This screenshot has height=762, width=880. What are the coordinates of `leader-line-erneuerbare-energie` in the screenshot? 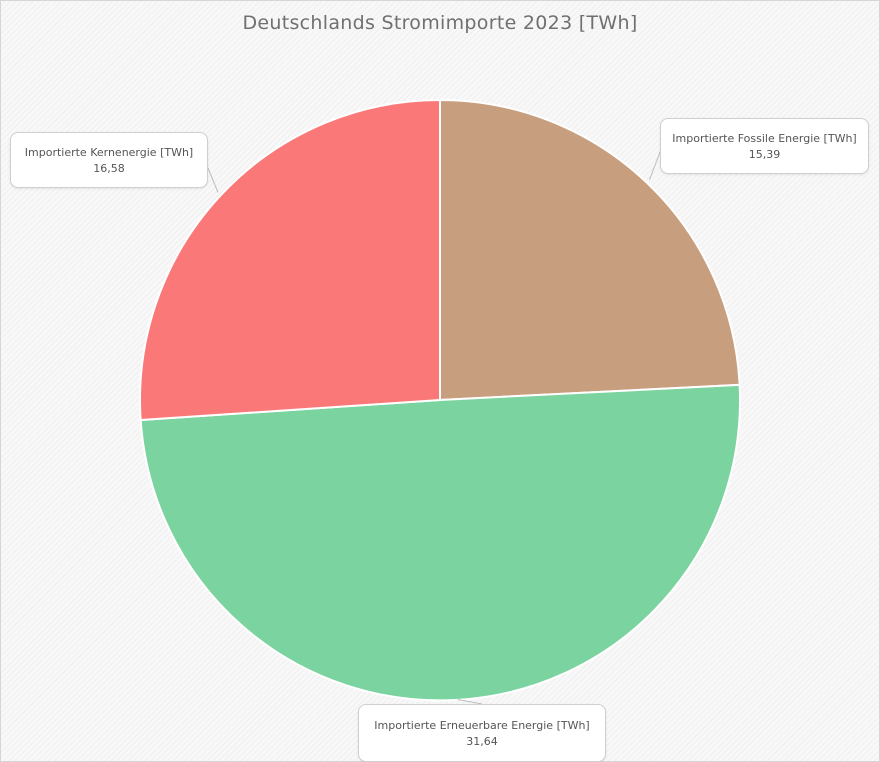 It's located at (470, 702).